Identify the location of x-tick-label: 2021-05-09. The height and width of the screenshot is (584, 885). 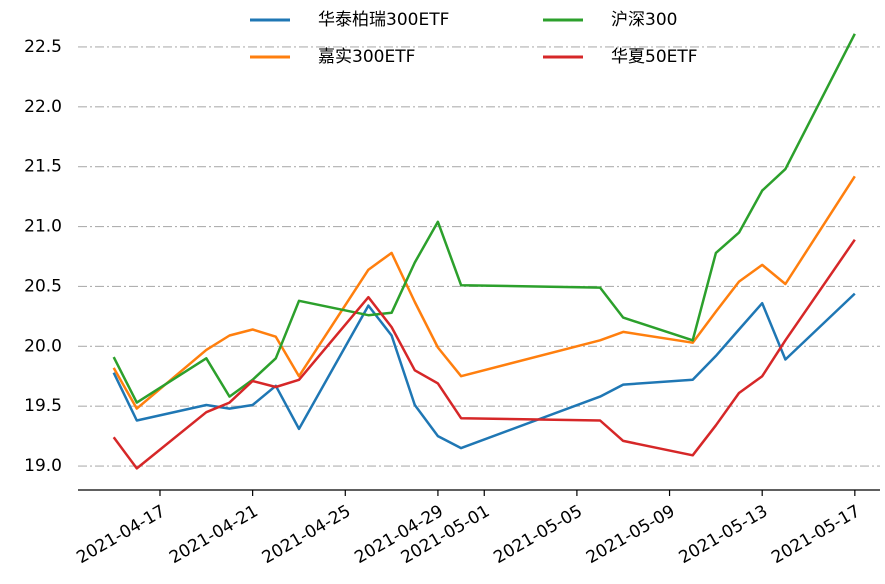
(631, 534).